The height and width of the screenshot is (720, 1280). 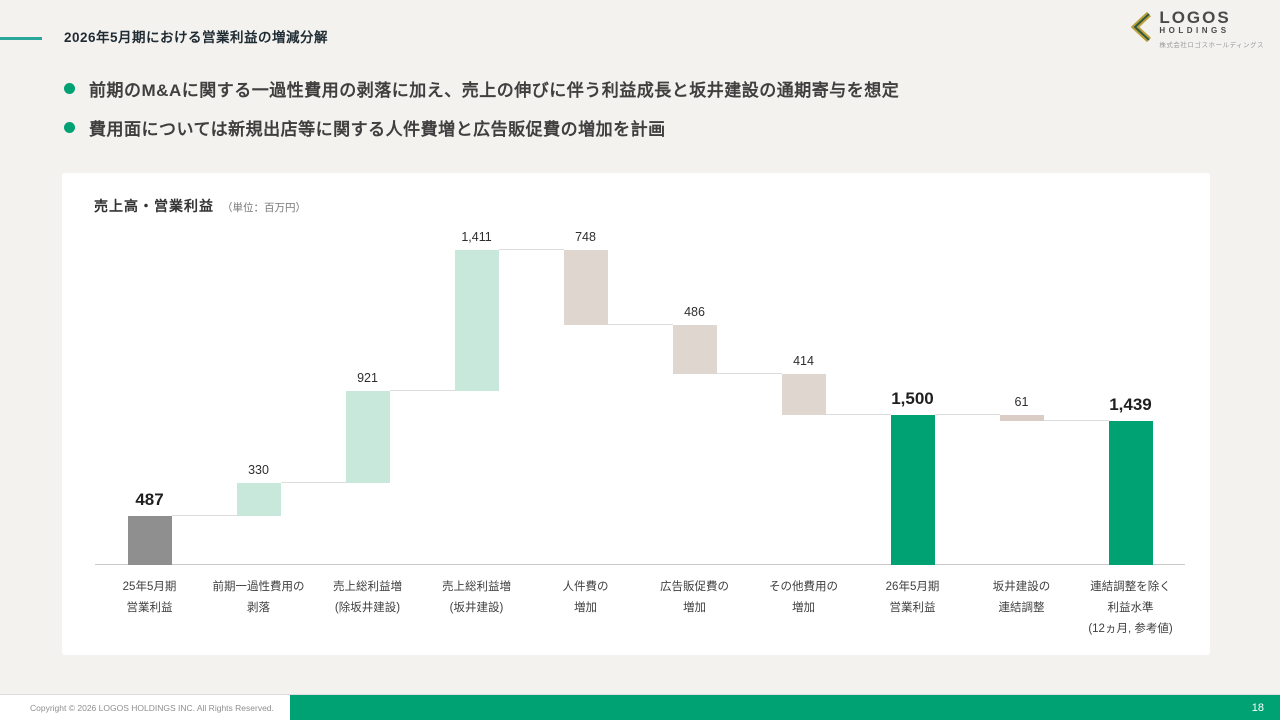 I want to click on chart-title: 売上高・営業利益, so click(x=154, y=206).